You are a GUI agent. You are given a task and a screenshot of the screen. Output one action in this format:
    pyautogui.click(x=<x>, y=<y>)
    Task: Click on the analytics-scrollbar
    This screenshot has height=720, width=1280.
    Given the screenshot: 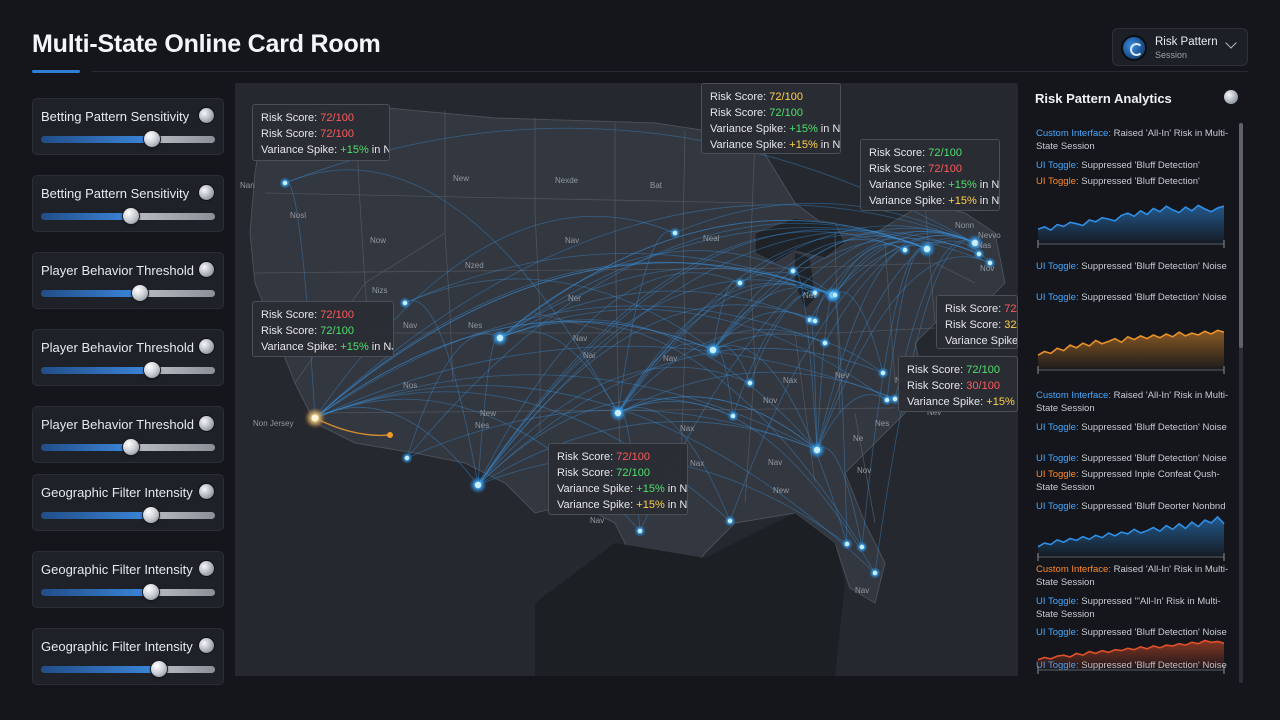 What is the action you would take?
    pyautogui.click(x=1241, y=403)
    